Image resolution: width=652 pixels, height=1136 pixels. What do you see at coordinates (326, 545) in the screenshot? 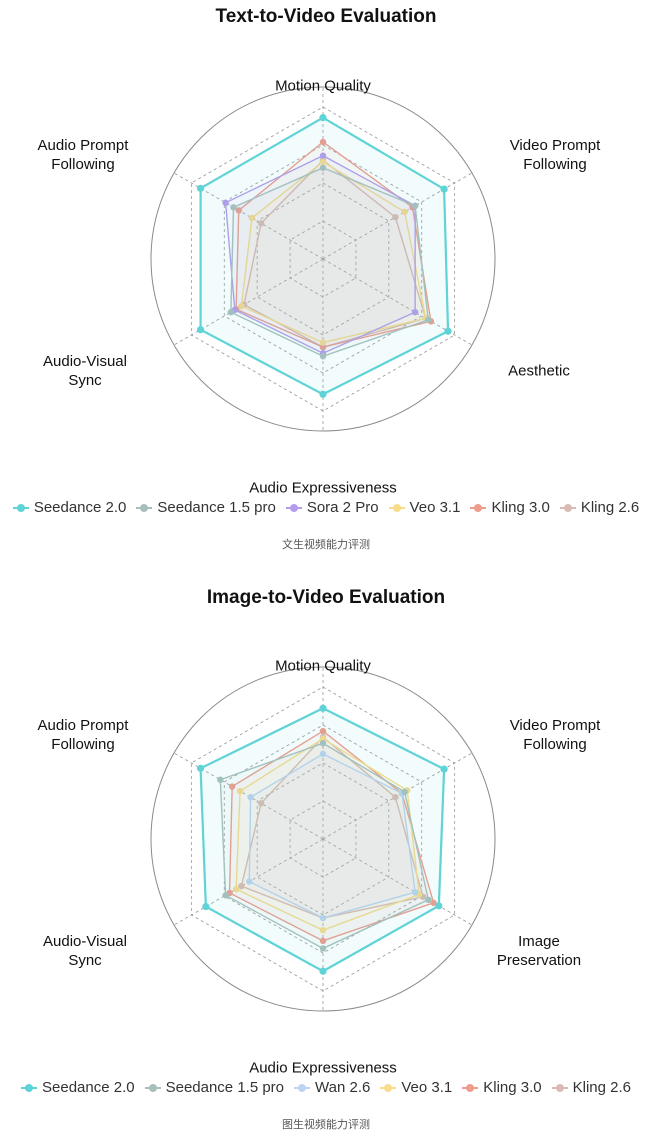
I see `chart-caption: 文生视频能力评测` at bounding box center [326, 545].